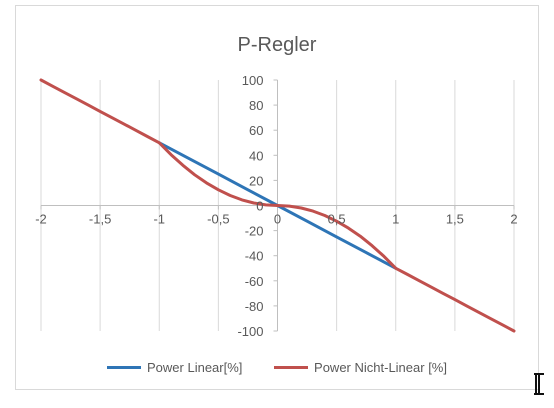 This screenshot has width=554, height=408. I want to click on x-tick-label: 1,5, so click(455, 219).